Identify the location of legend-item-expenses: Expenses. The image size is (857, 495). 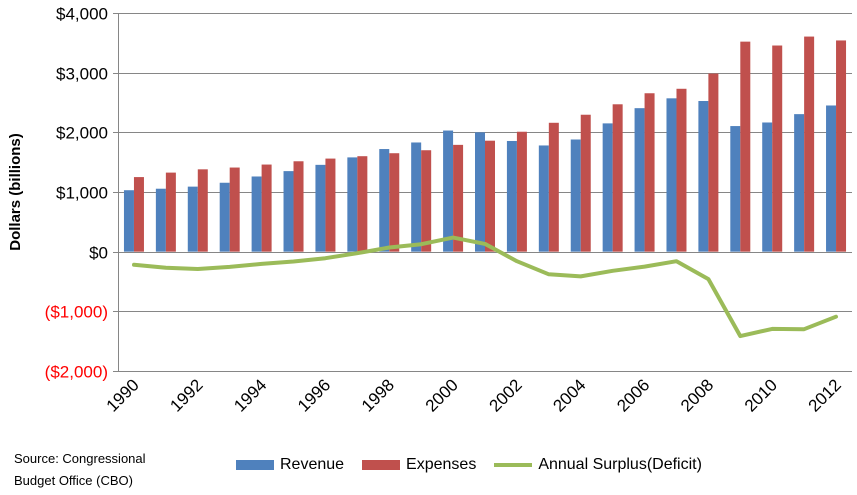
(419, 465).